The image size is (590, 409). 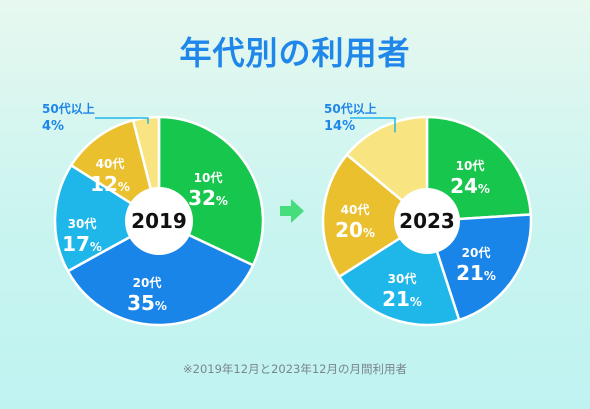 What do you see at coordinates (110, 163) in the screenshot?
I see `slice-name-2019-3: 40代` at bounding box center [110, 163].